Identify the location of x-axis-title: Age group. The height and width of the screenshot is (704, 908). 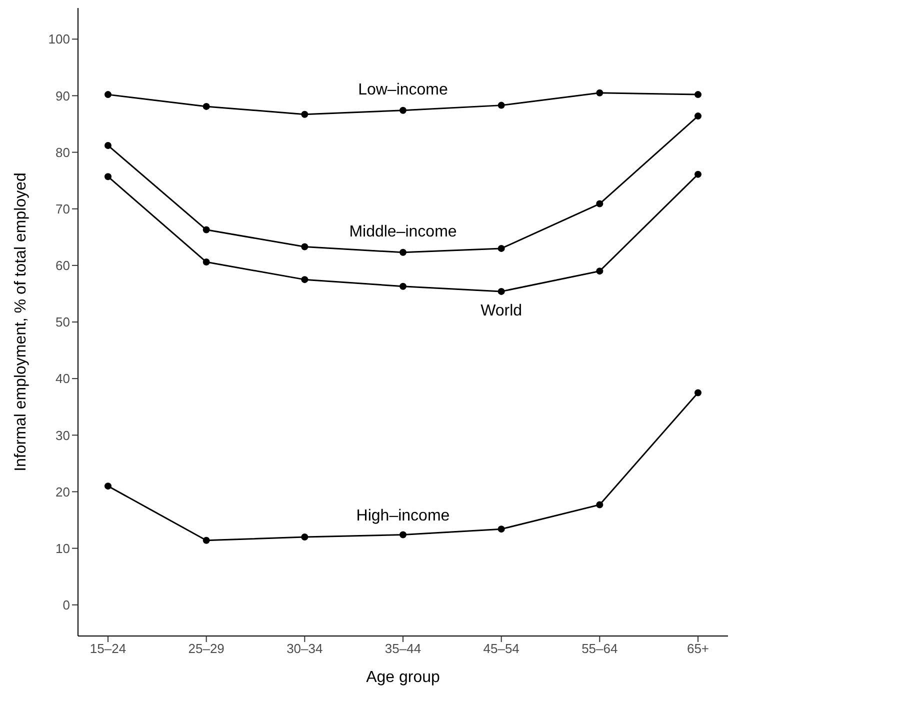
(403, 677).